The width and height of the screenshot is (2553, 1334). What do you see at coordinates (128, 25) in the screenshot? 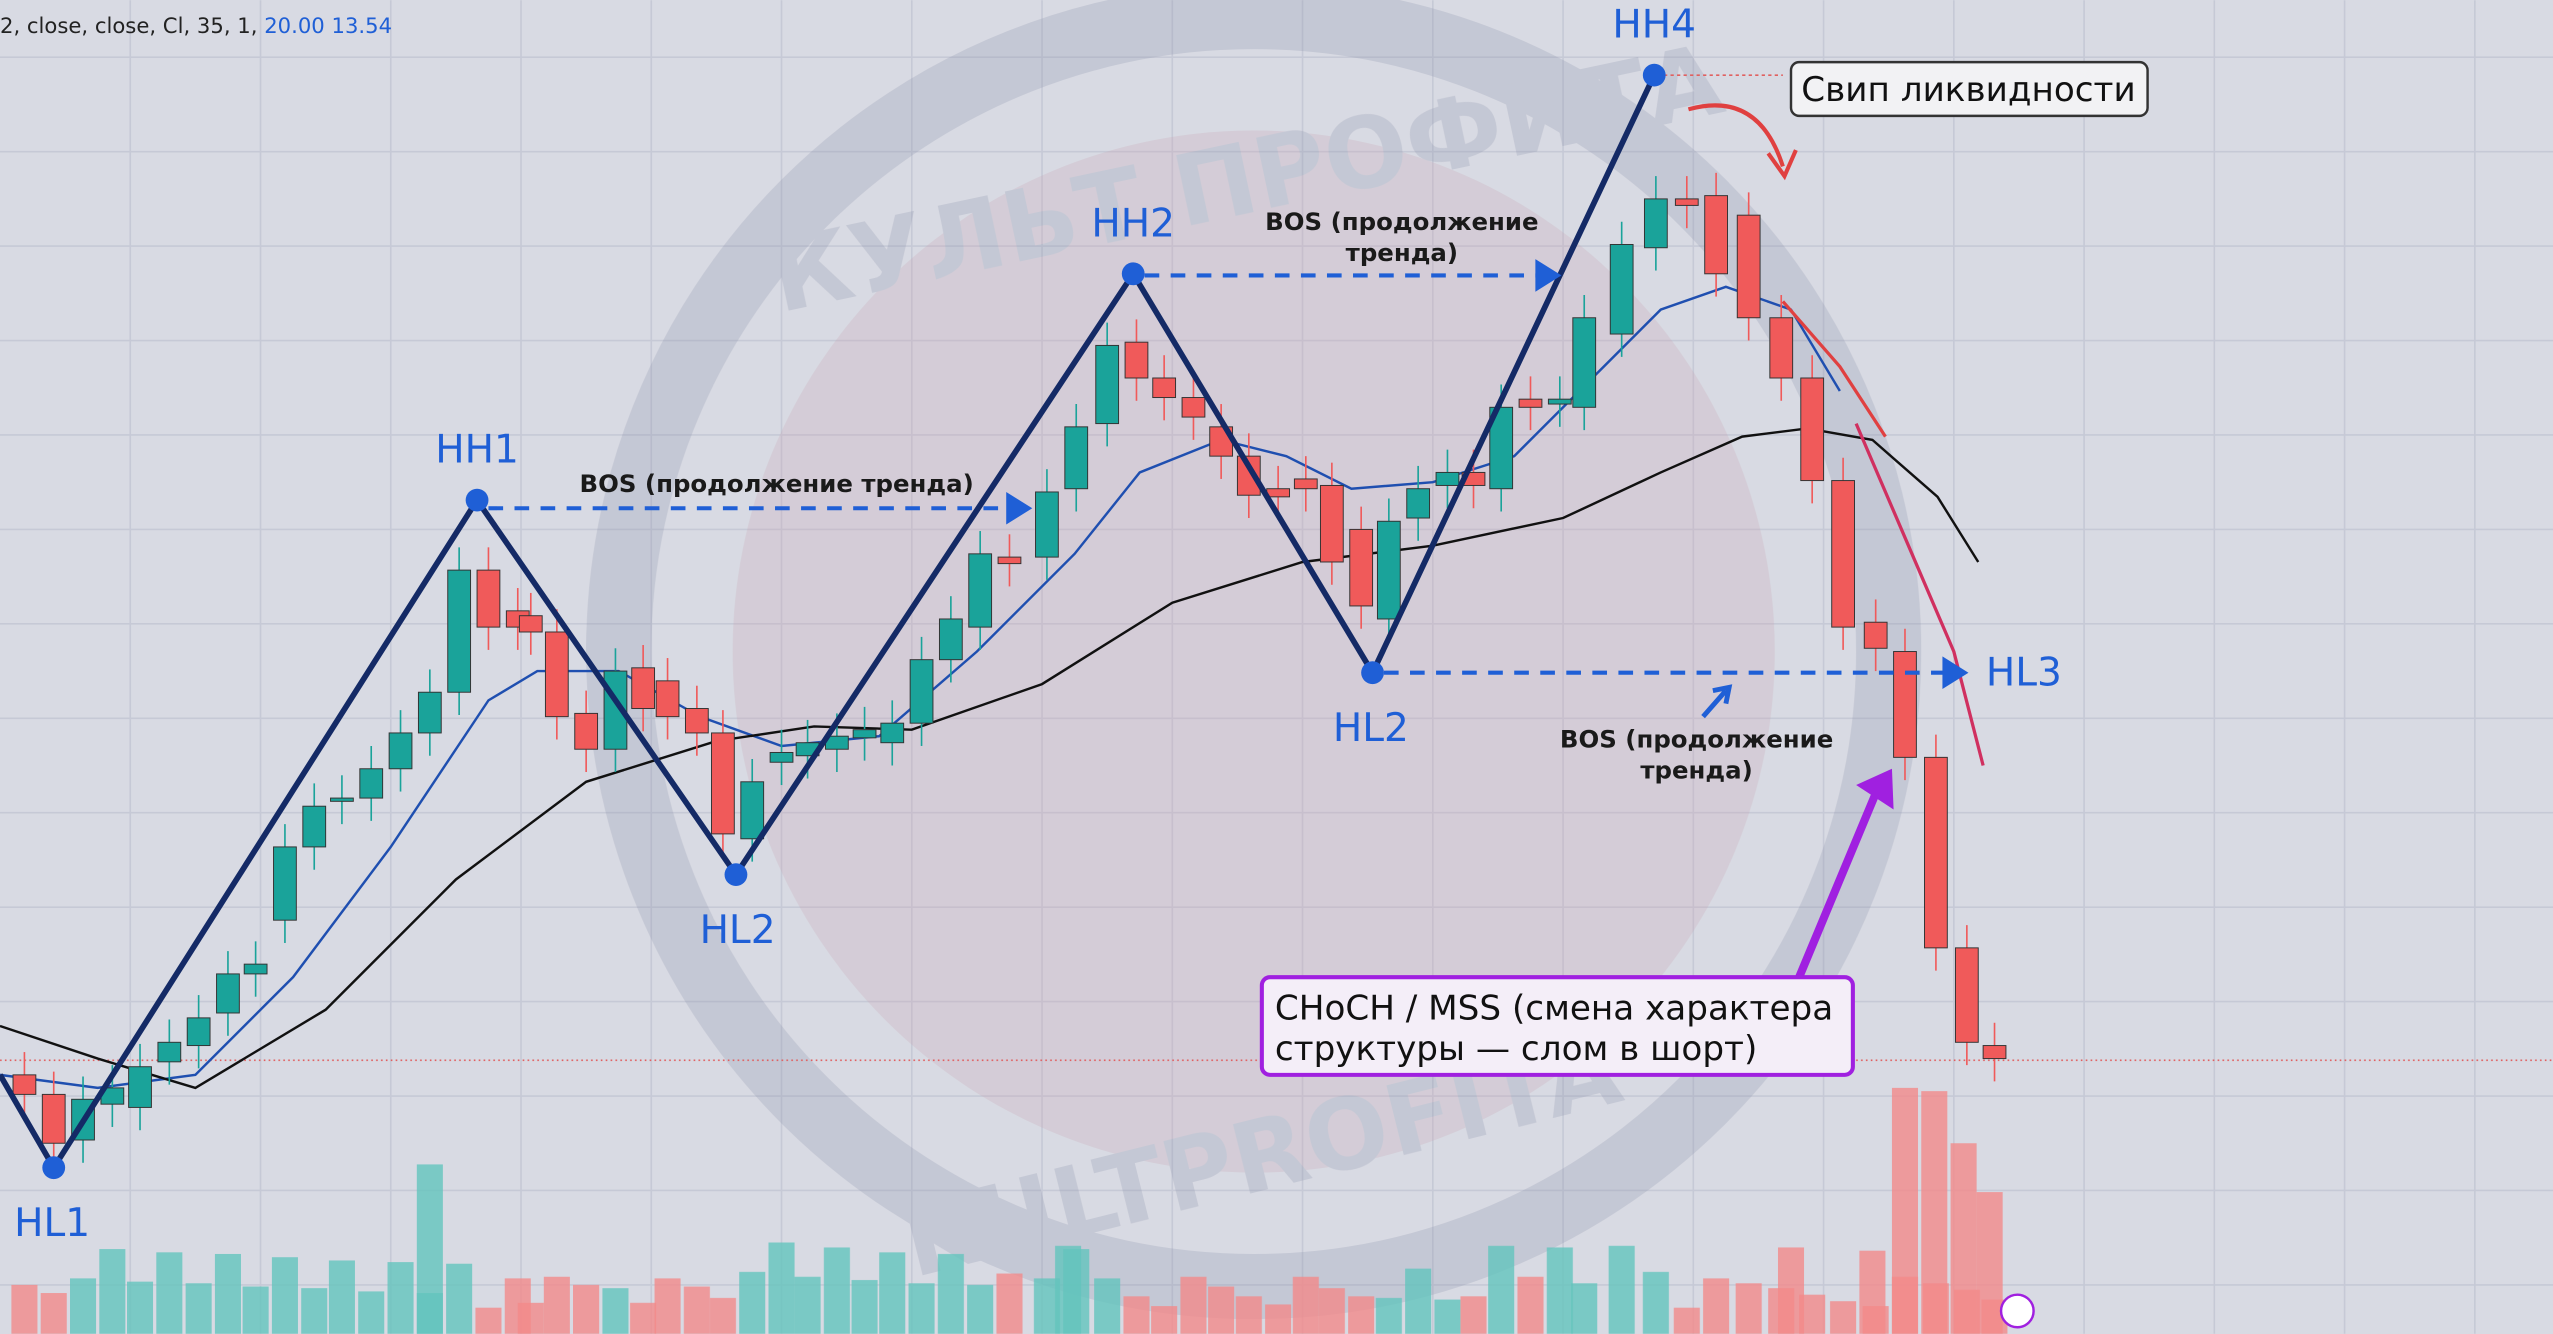
I see `indicator-params: 2, close, close, Cl, 35, 1,` at bounding box center [128, 25].